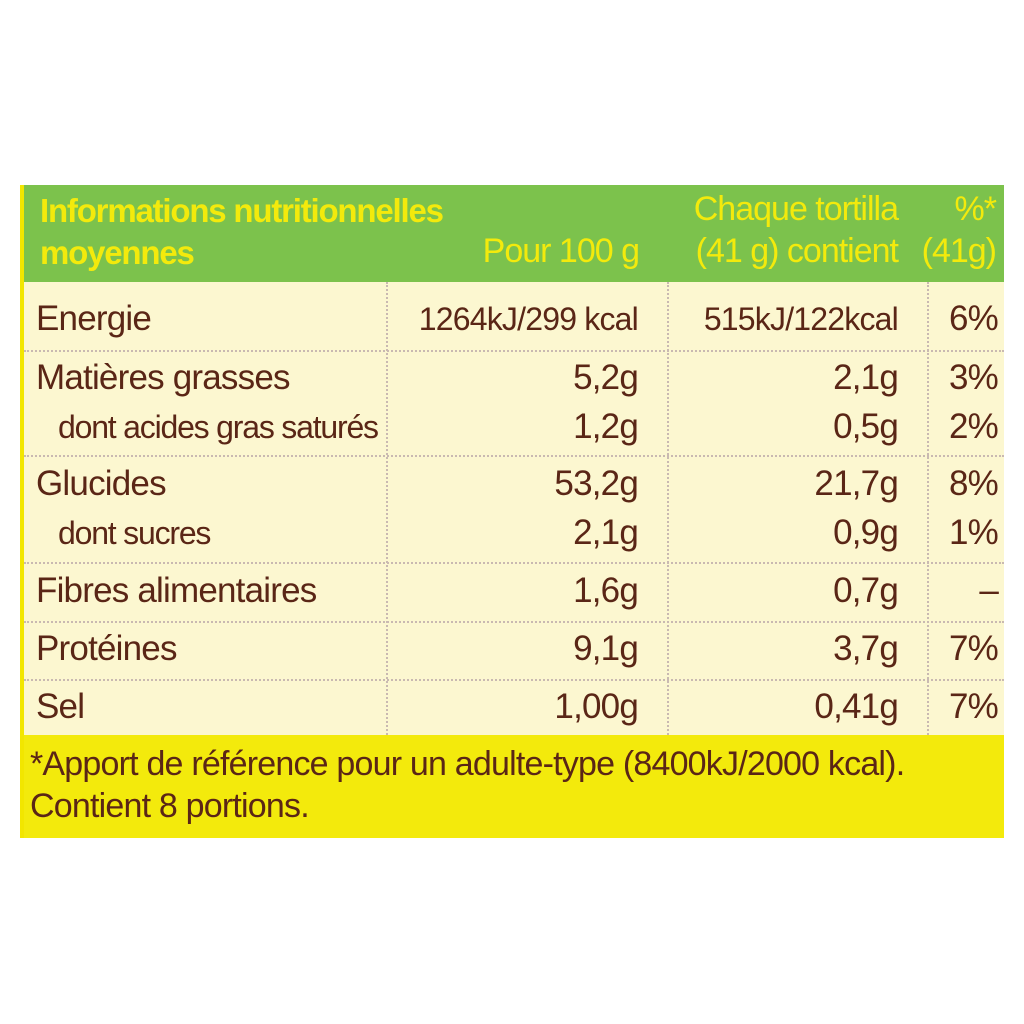 The height and width of the screenshot is (1024, 1024). I want to click on row-fibres-label: Fibres alimentaires, so click(176, 590).